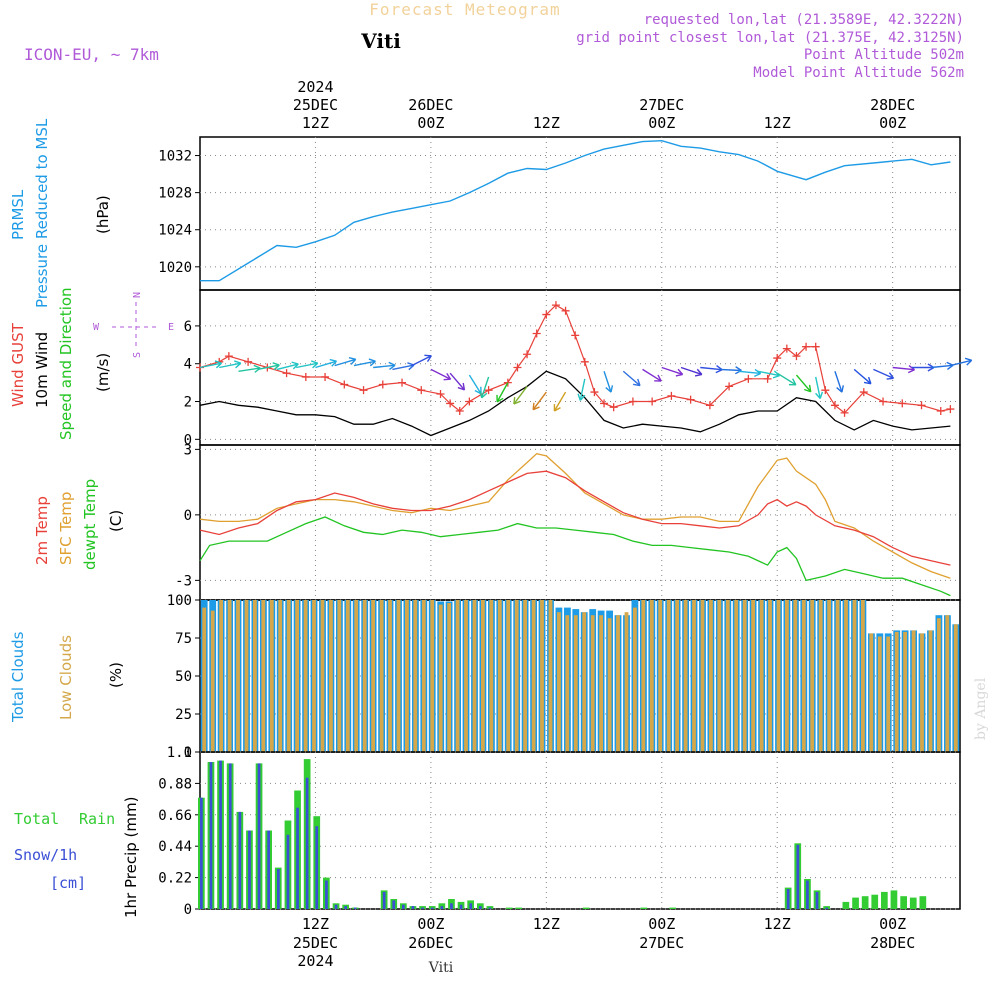 This screenshot has width=1000, height=1000. I want to click on clouds-ytick-label: 75, so click(183, 639).